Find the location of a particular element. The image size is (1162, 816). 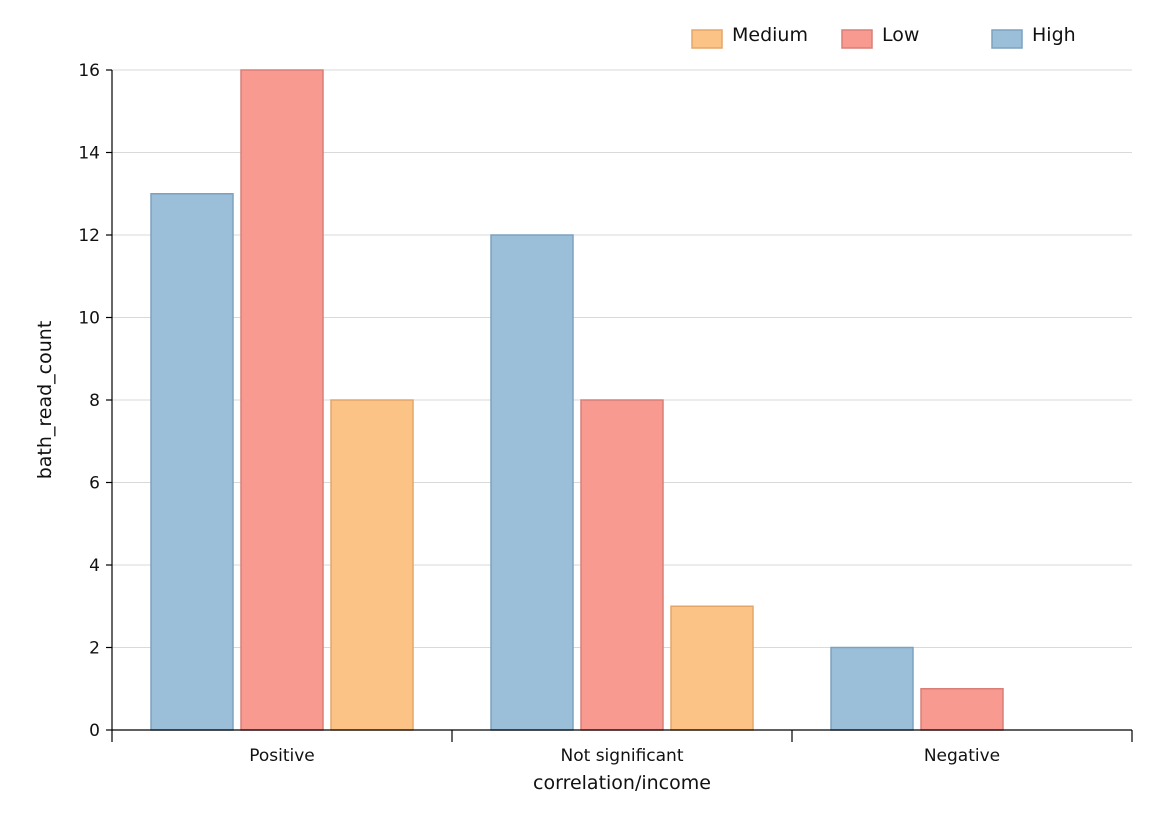

x-axis-title: correlation/income is located at coordinates (622, 783).